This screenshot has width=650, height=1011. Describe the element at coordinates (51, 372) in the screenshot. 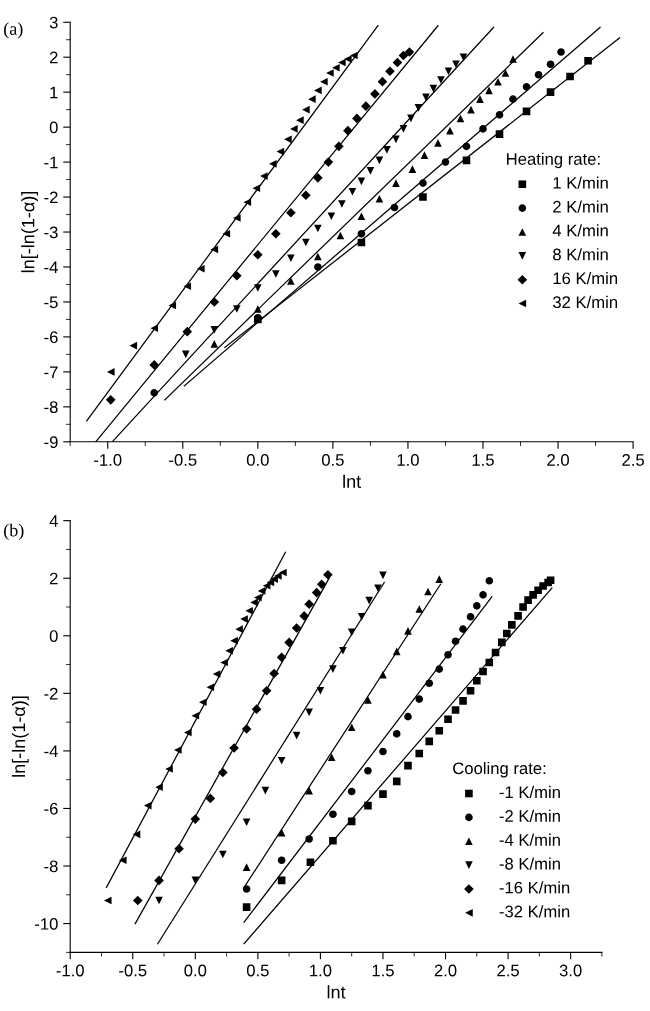

I see `y-tick-label: -7` at that location.